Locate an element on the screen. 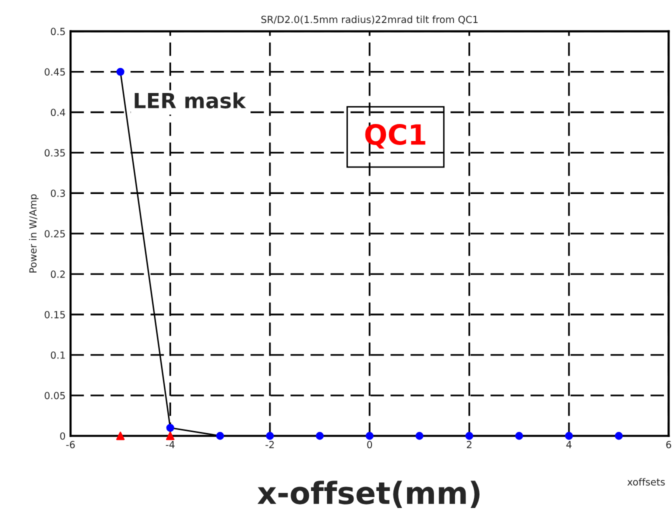 Image resolution: width=672 pixels, height=522 pixels. x-tick-label: 6 is located at coordinates (669, 444).